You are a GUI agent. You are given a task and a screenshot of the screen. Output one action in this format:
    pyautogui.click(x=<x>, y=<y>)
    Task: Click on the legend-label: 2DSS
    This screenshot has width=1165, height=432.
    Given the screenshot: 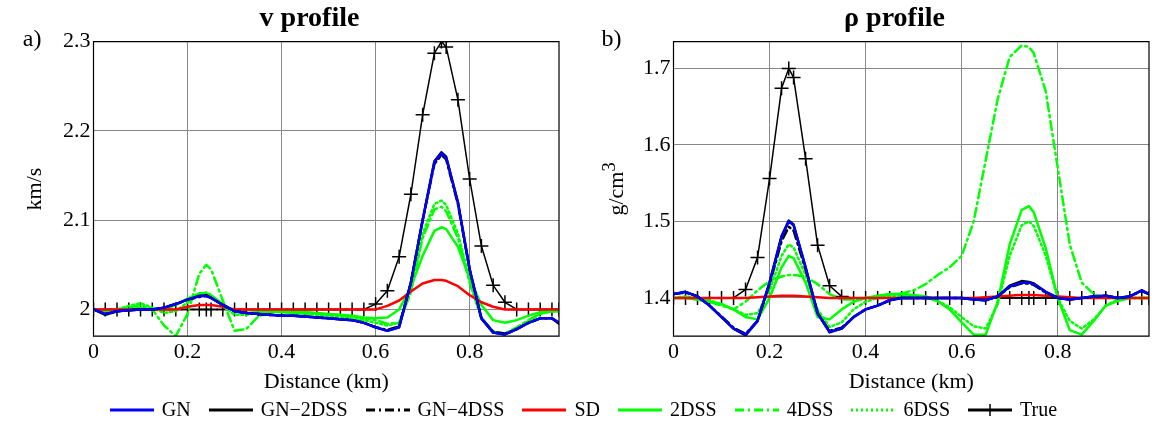 What is the action you would take?
    pyautogui.click(x=693, y=409)
    